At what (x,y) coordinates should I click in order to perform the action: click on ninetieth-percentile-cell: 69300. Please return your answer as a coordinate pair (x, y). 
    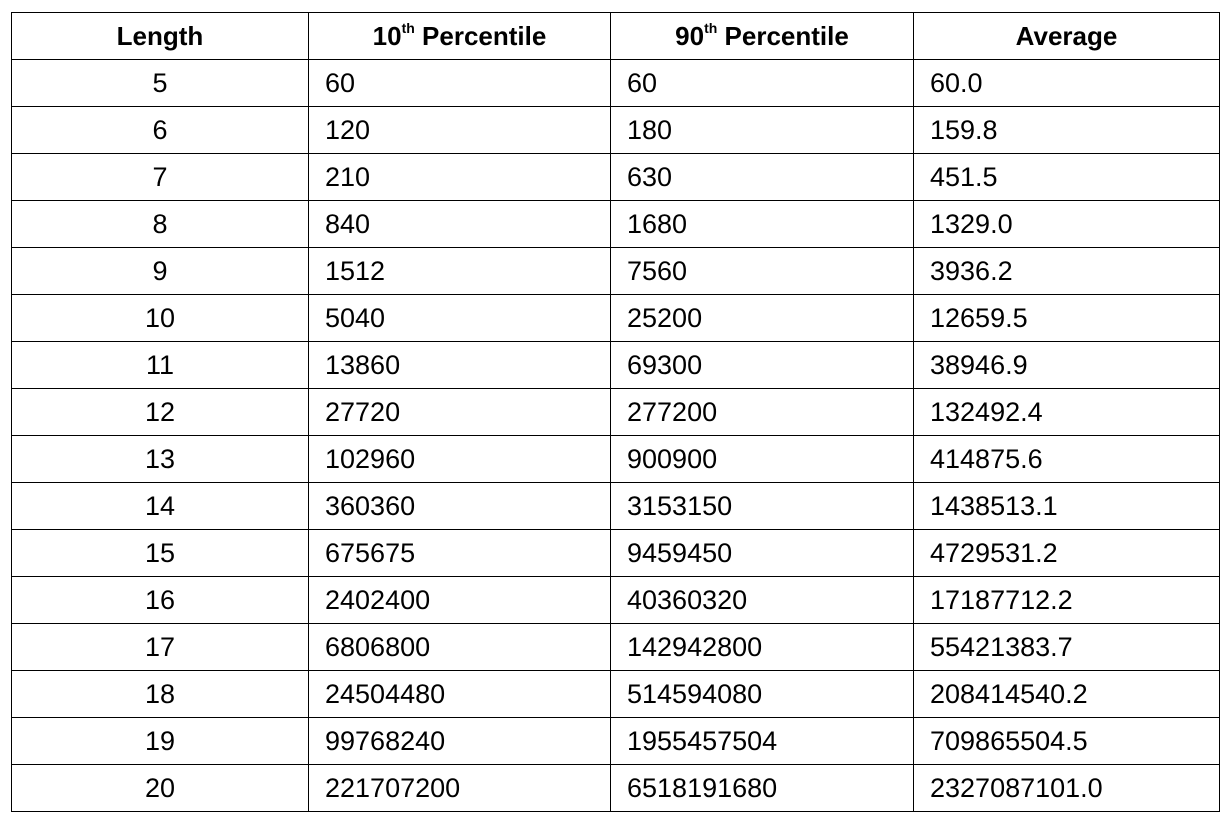
    Looking at the image, I should click on (762, 365).